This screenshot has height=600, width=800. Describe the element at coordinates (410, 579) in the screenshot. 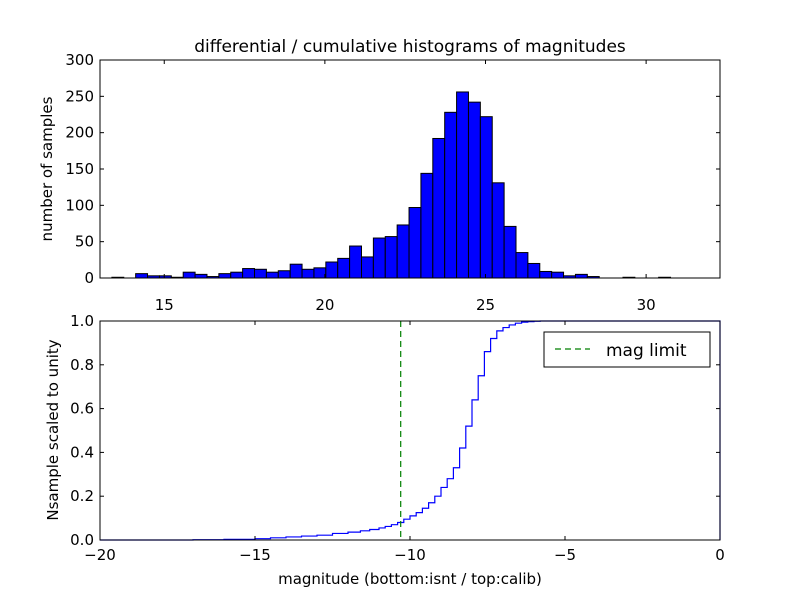

I see `bottom-x-axis-label: magnitude (bottom:isnt / top:calib)` at that location.